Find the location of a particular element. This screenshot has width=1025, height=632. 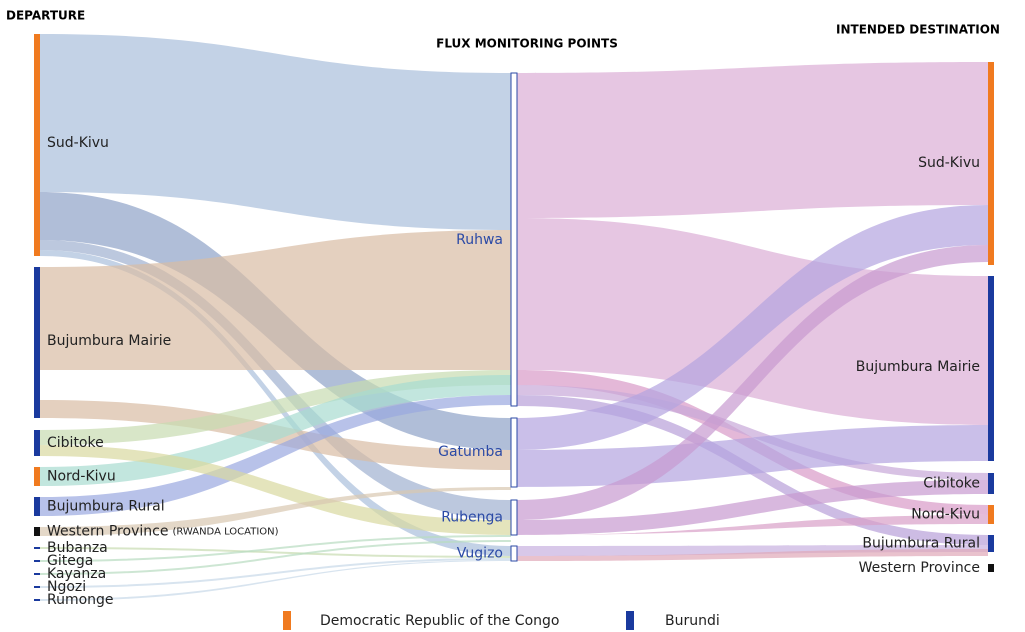

monitoring-label: Gatumba is located at coordinates (470, 452).